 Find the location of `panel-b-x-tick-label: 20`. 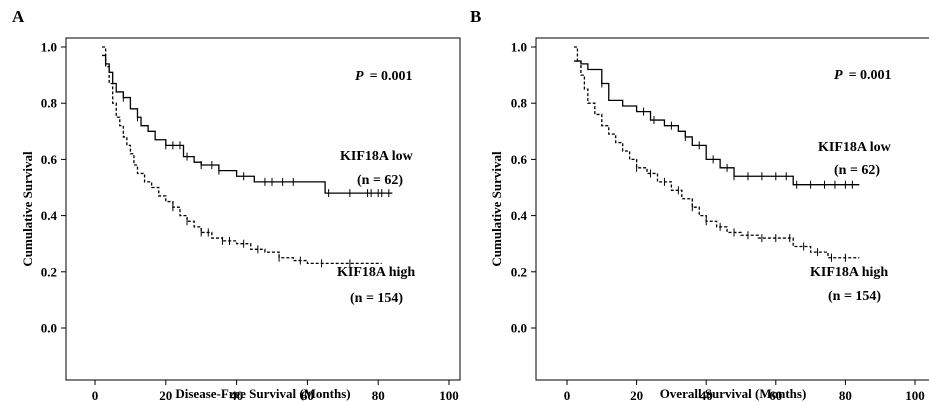

panel-b-x-tick-label: 20 is located at coordinates (636, 395).